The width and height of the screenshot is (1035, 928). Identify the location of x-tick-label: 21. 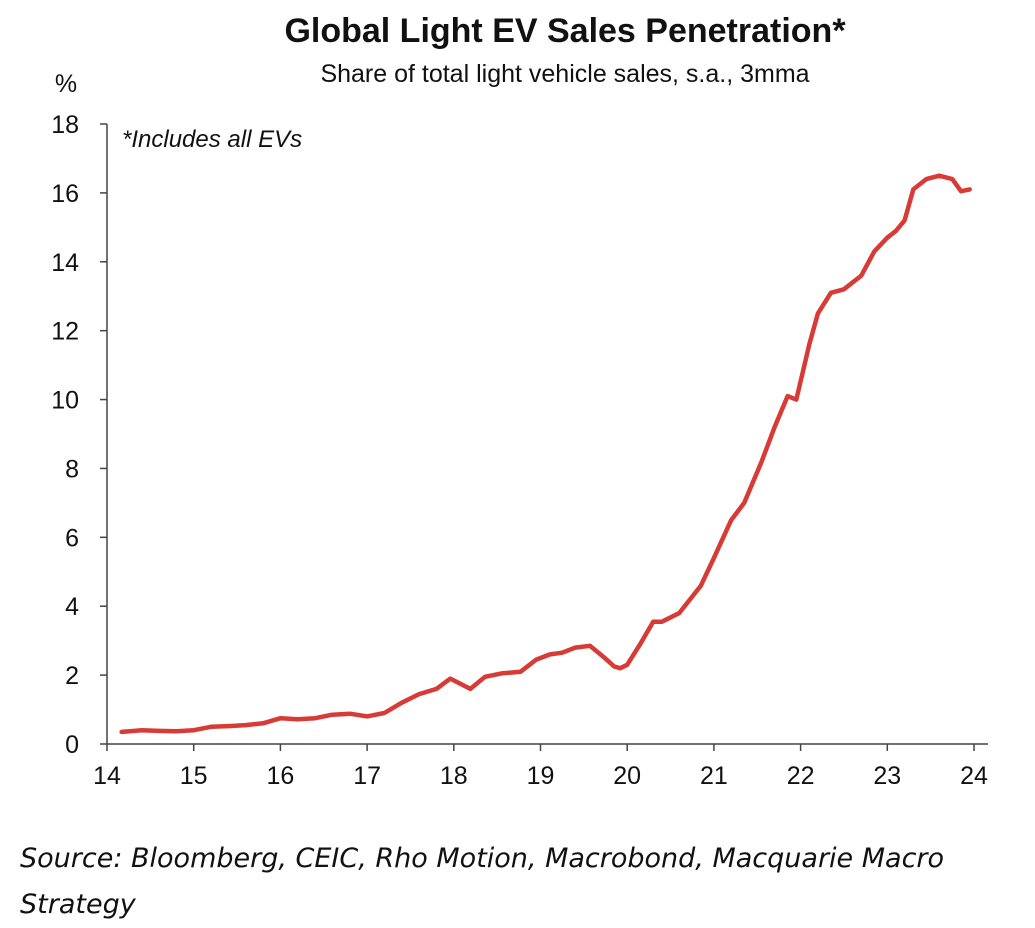
(714, 776).